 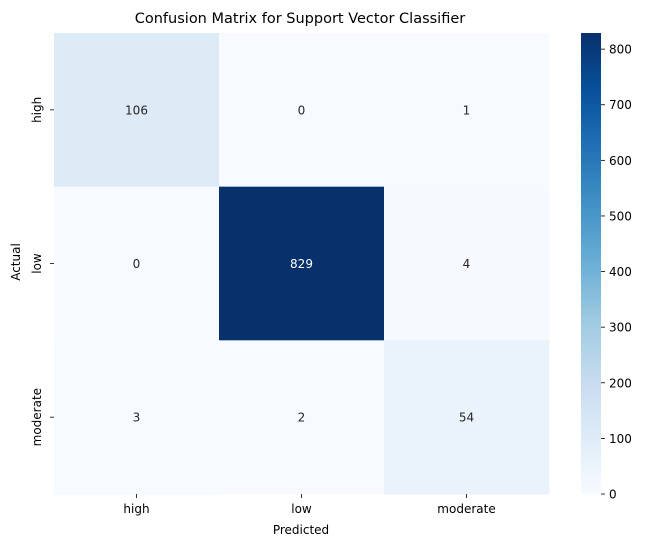 I want to click on colorbar-tick-label: 500, so click(x=620, y=216).